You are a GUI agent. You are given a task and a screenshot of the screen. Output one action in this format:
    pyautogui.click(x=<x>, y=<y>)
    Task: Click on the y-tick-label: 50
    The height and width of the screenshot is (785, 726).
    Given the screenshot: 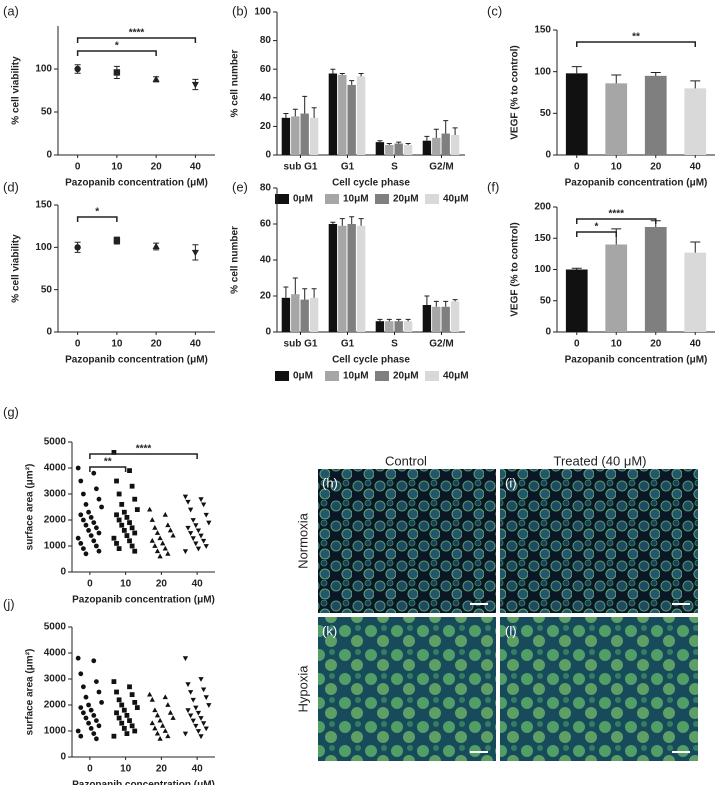 What is the action you would take?
    pyautogui.click(x=47, y=112)
    